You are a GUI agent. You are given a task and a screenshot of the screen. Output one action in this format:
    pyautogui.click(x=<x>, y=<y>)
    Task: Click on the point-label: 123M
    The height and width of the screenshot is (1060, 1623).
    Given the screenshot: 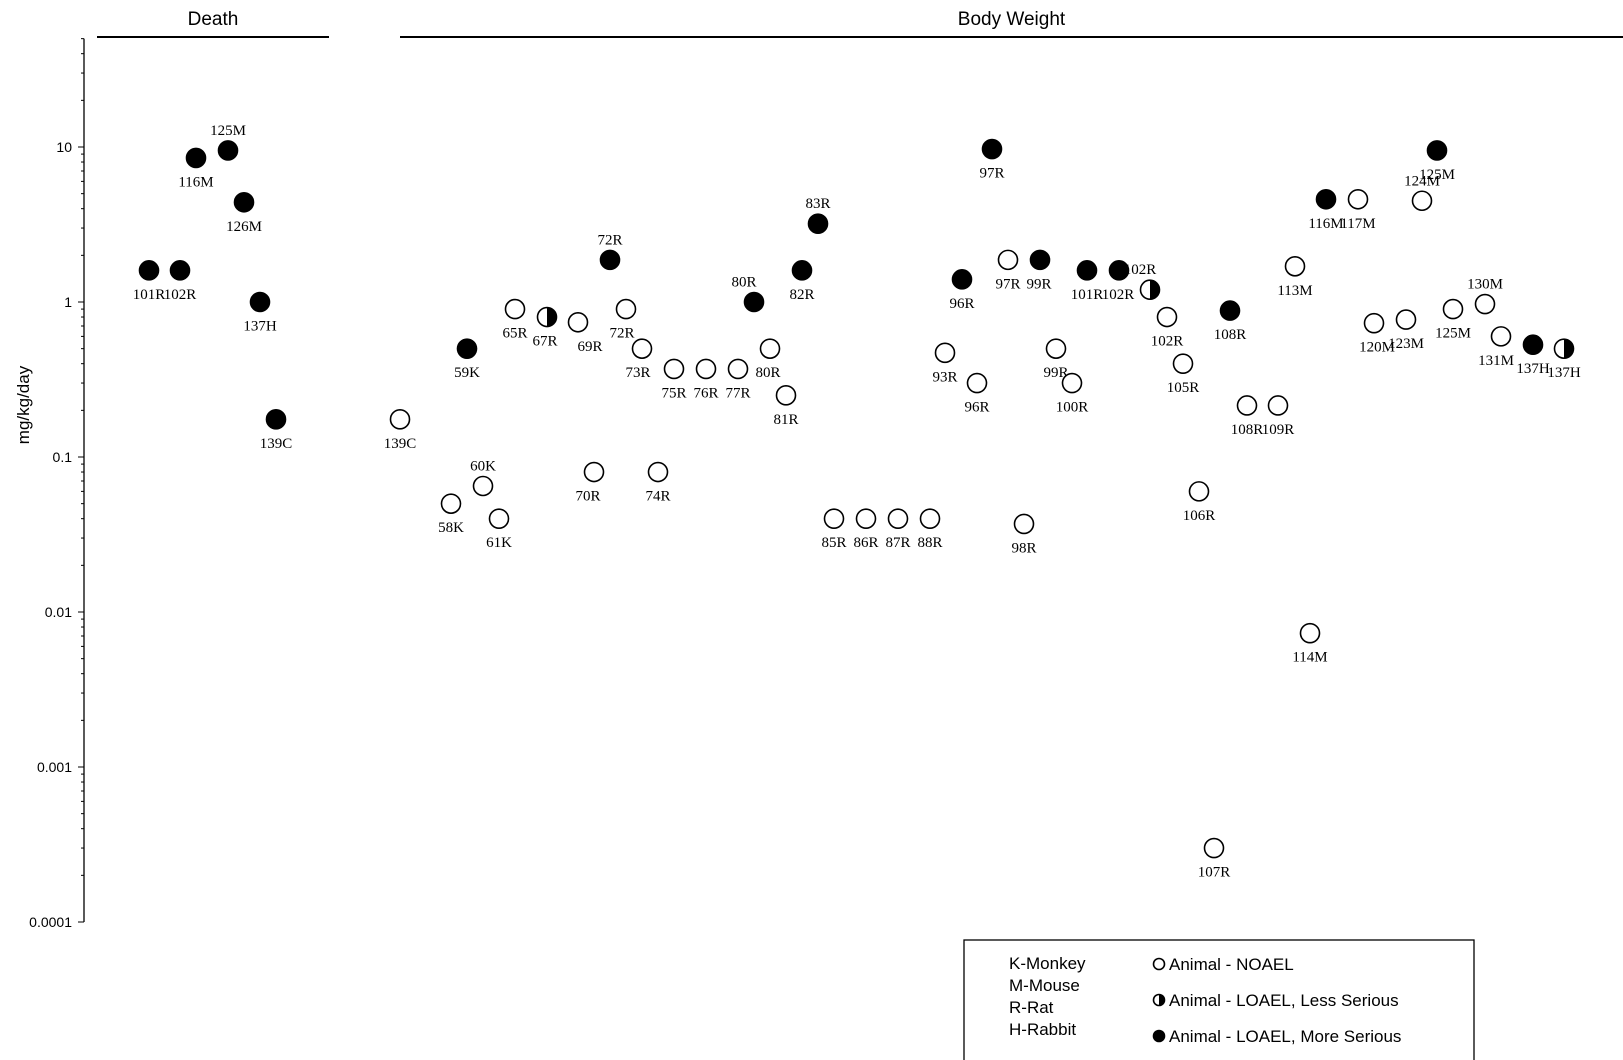 What is the action you would take?
    pyautogui.click(x=1406, y=344)
    